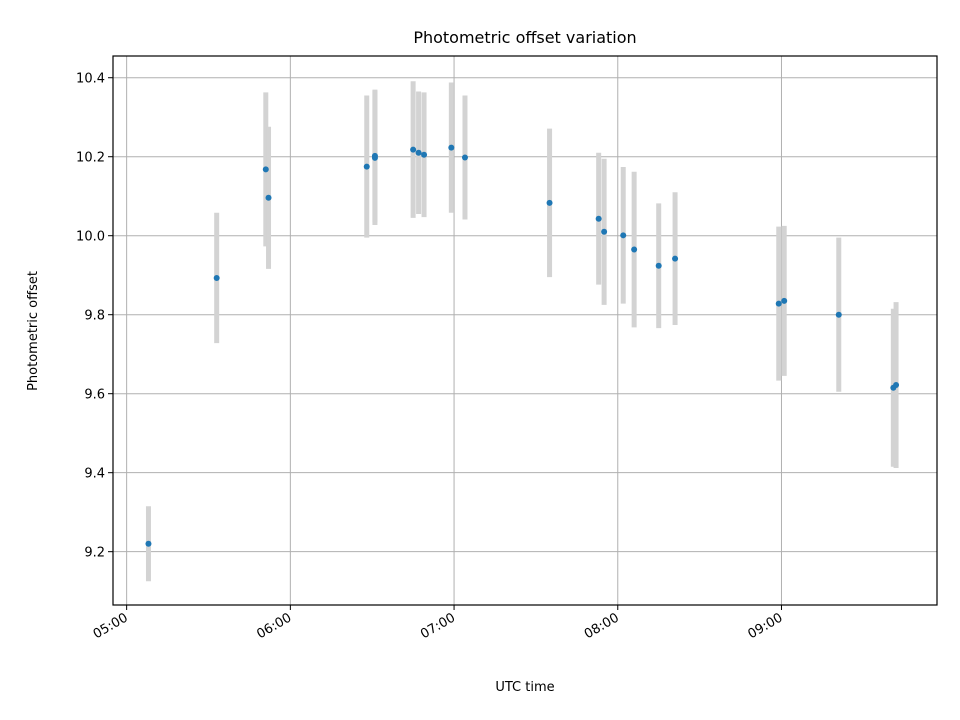 Image resolution: width=960 pixels, height=720 pixels. I want to click on y-tick-label: 10.0, so click(90, 237).